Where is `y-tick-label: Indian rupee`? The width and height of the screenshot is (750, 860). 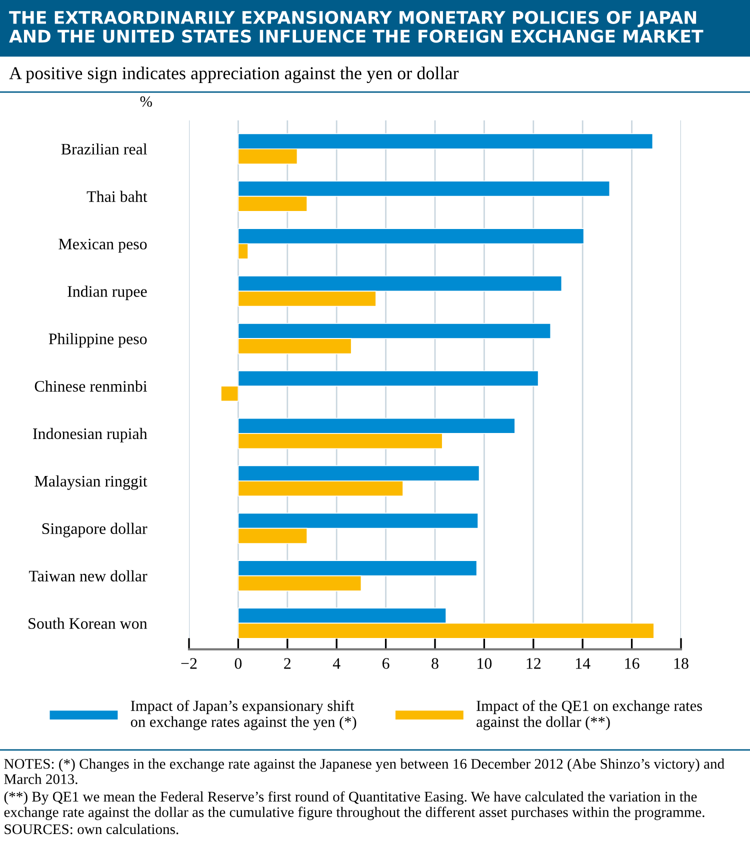 y-tick-label: Indian rupee is located at coordinates (107, 293).